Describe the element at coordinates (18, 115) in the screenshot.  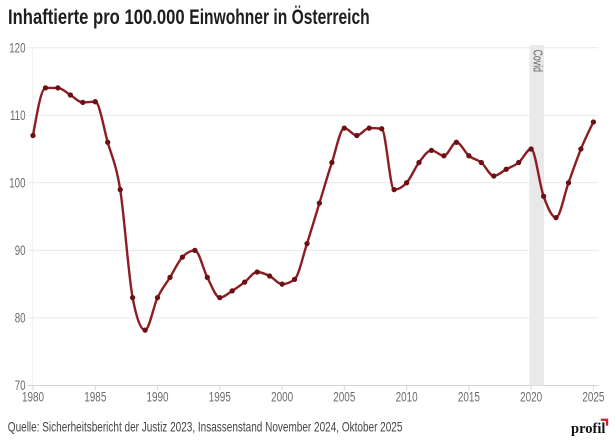
I see `svg-text: 110` at that location.